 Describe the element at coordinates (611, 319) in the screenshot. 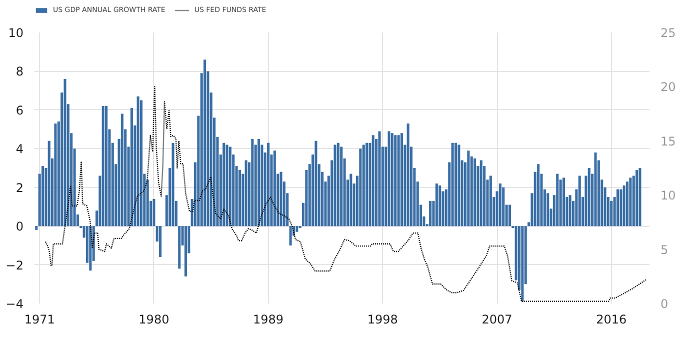

I see `x-tick-label: 2016` at that location.